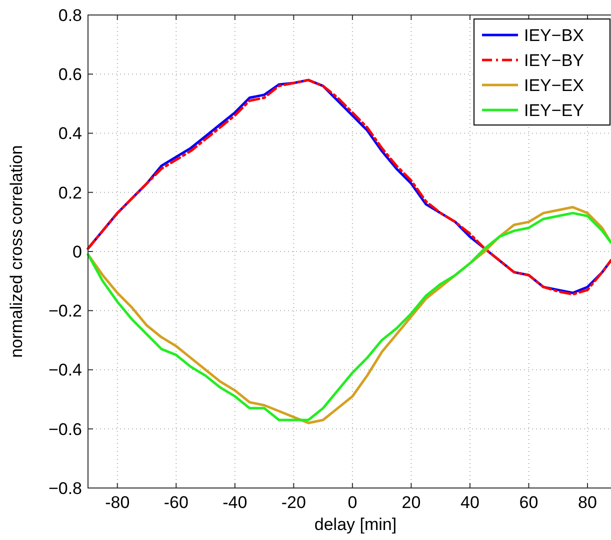 This screenshot has height=540, width=611. Describe the element at coordinates (353, 502) in the screenshot. I see `x-tick-label: 0` at that location.